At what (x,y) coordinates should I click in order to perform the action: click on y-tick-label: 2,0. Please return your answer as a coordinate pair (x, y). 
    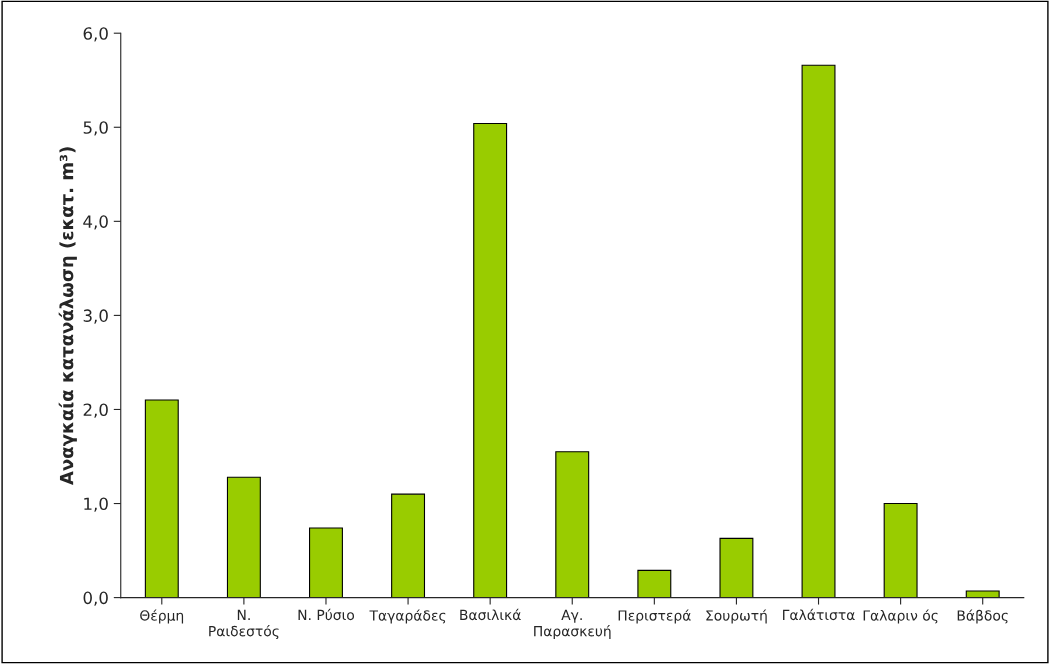
    Looking at the image, I should click on (95, 410).